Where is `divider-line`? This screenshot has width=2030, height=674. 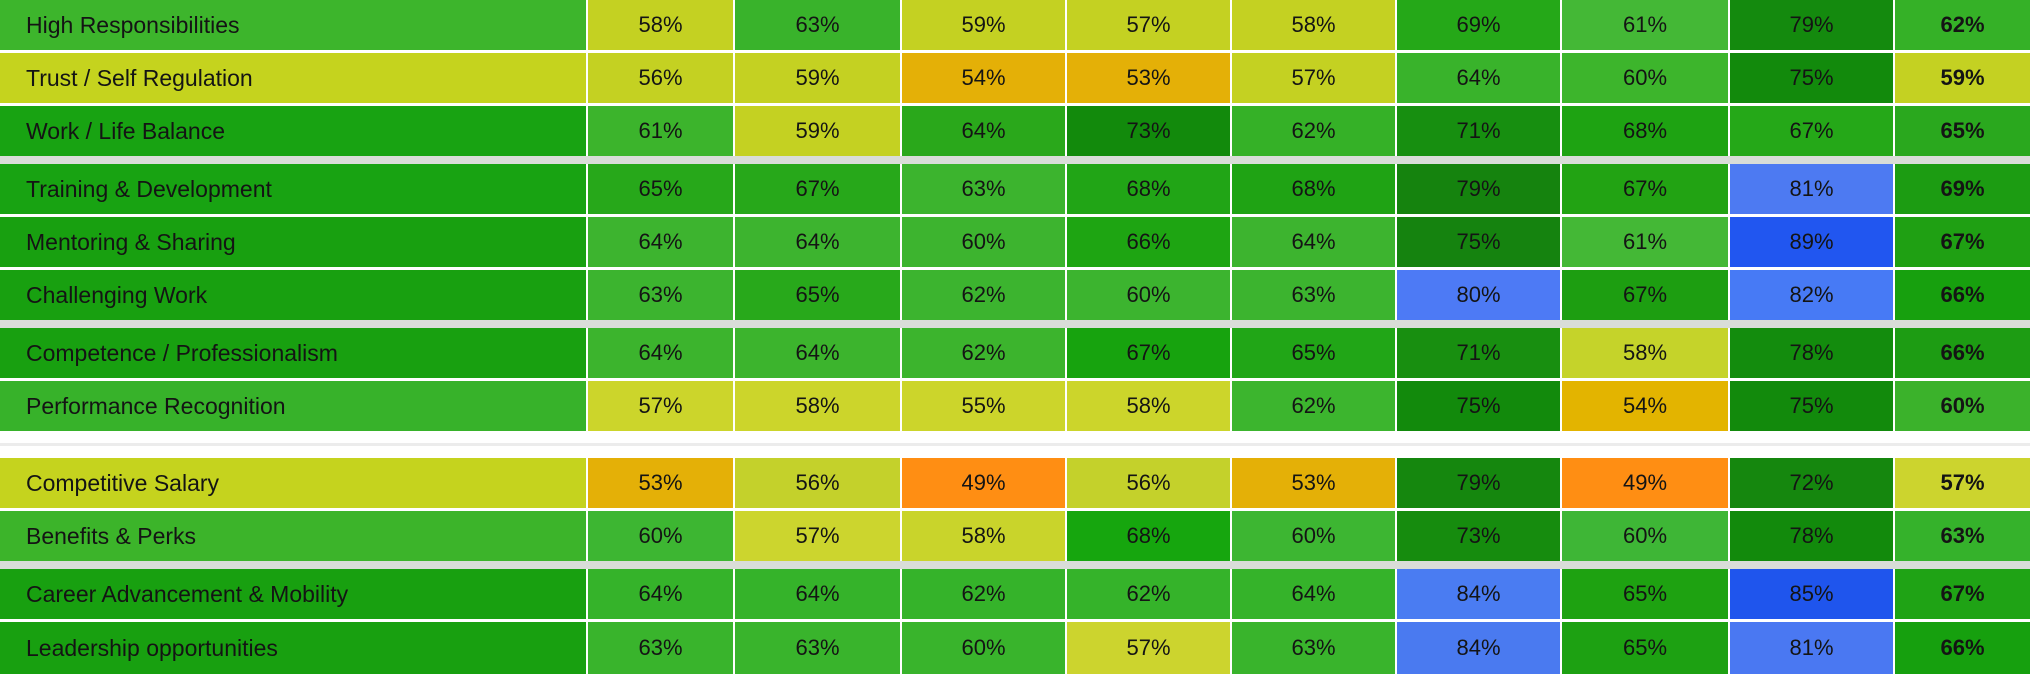
divider-line is located at coordinates (1015, 444).